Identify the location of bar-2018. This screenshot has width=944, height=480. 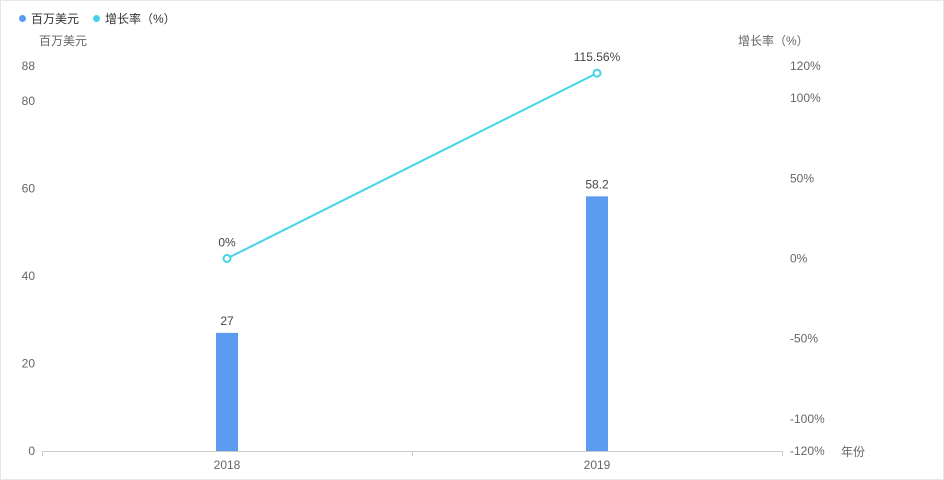
(227, 391).